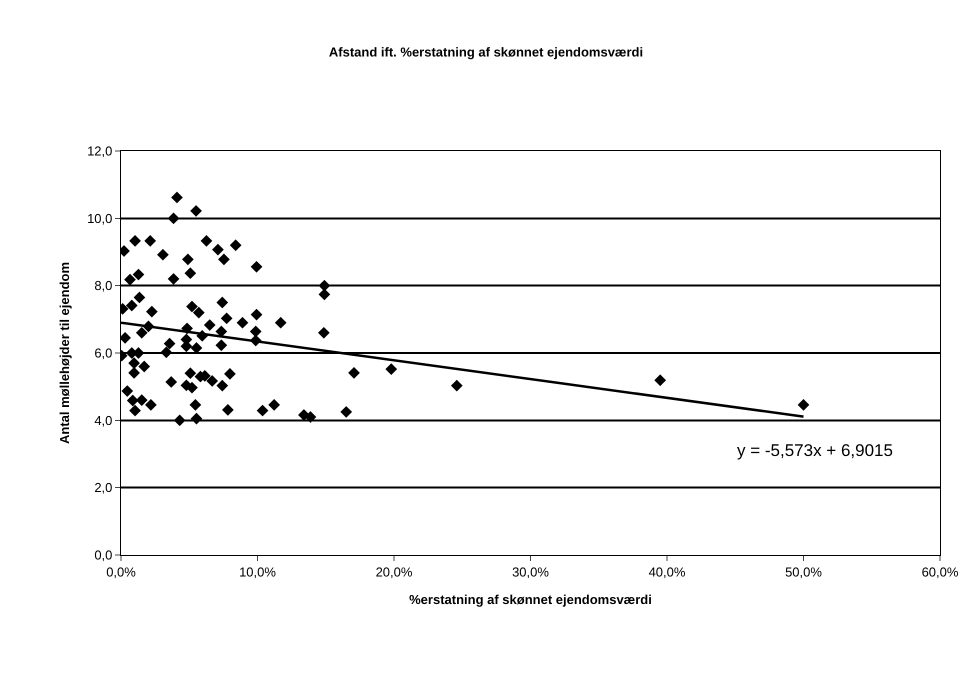  What do you see at coordinates (103, 286) in the screenshot?
I see `y-tick-label: 8,0` at bounding box center [103, 286].